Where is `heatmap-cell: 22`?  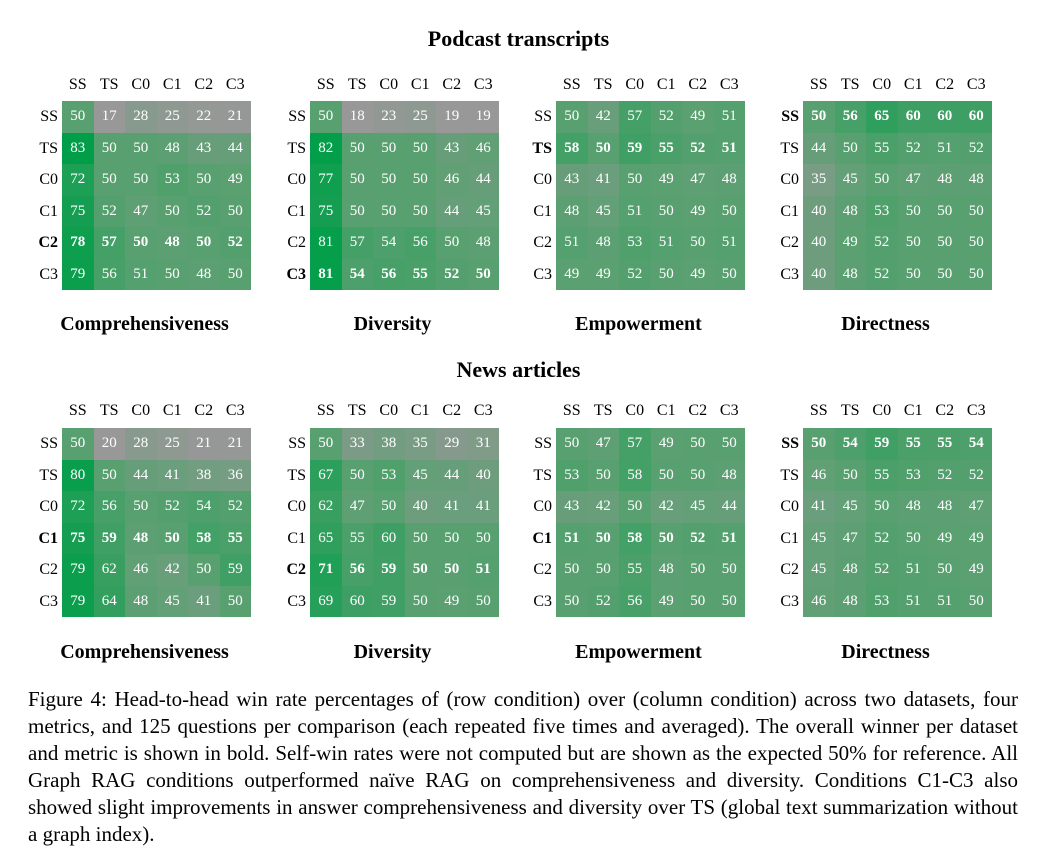 heatmap-cell: 22 is located at coordinates (204, 117).